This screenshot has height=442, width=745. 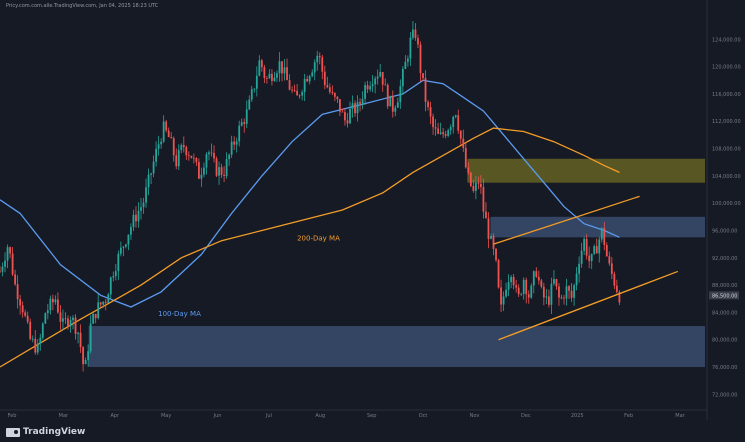 I want to click on tradingview-logo: TradingView, so click(x=45, y=432).